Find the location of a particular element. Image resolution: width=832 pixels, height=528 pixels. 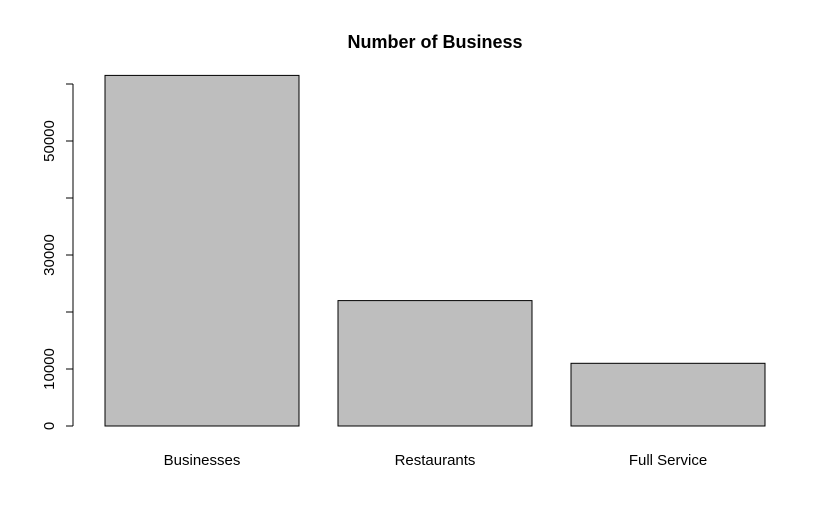

y-axis: 0 10000 30000 50000 is located at coordinates (57, 256).